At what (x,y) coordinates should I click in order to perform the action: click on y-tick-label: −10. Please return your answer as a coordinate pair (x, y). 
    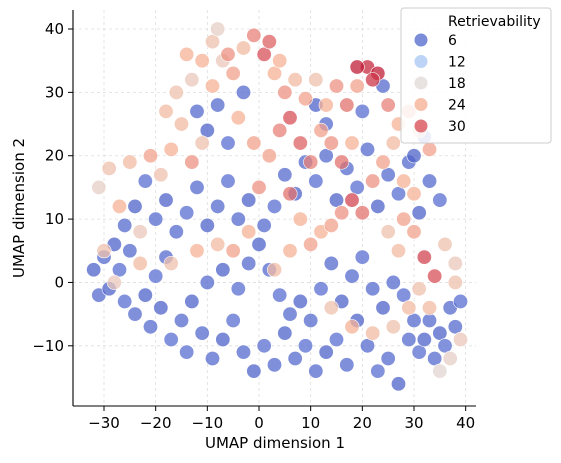
    Looking at the image, I should click on (48, 346).